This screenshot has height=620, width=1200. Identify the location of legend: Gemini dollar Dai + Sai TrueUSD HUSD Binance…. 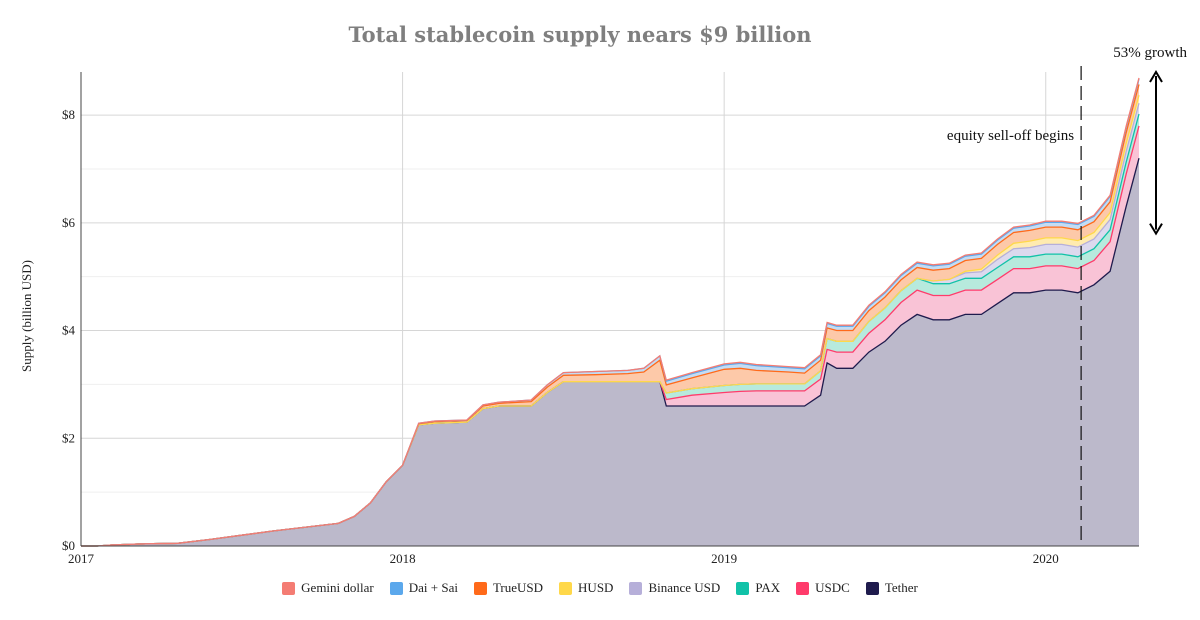
(600, 588).